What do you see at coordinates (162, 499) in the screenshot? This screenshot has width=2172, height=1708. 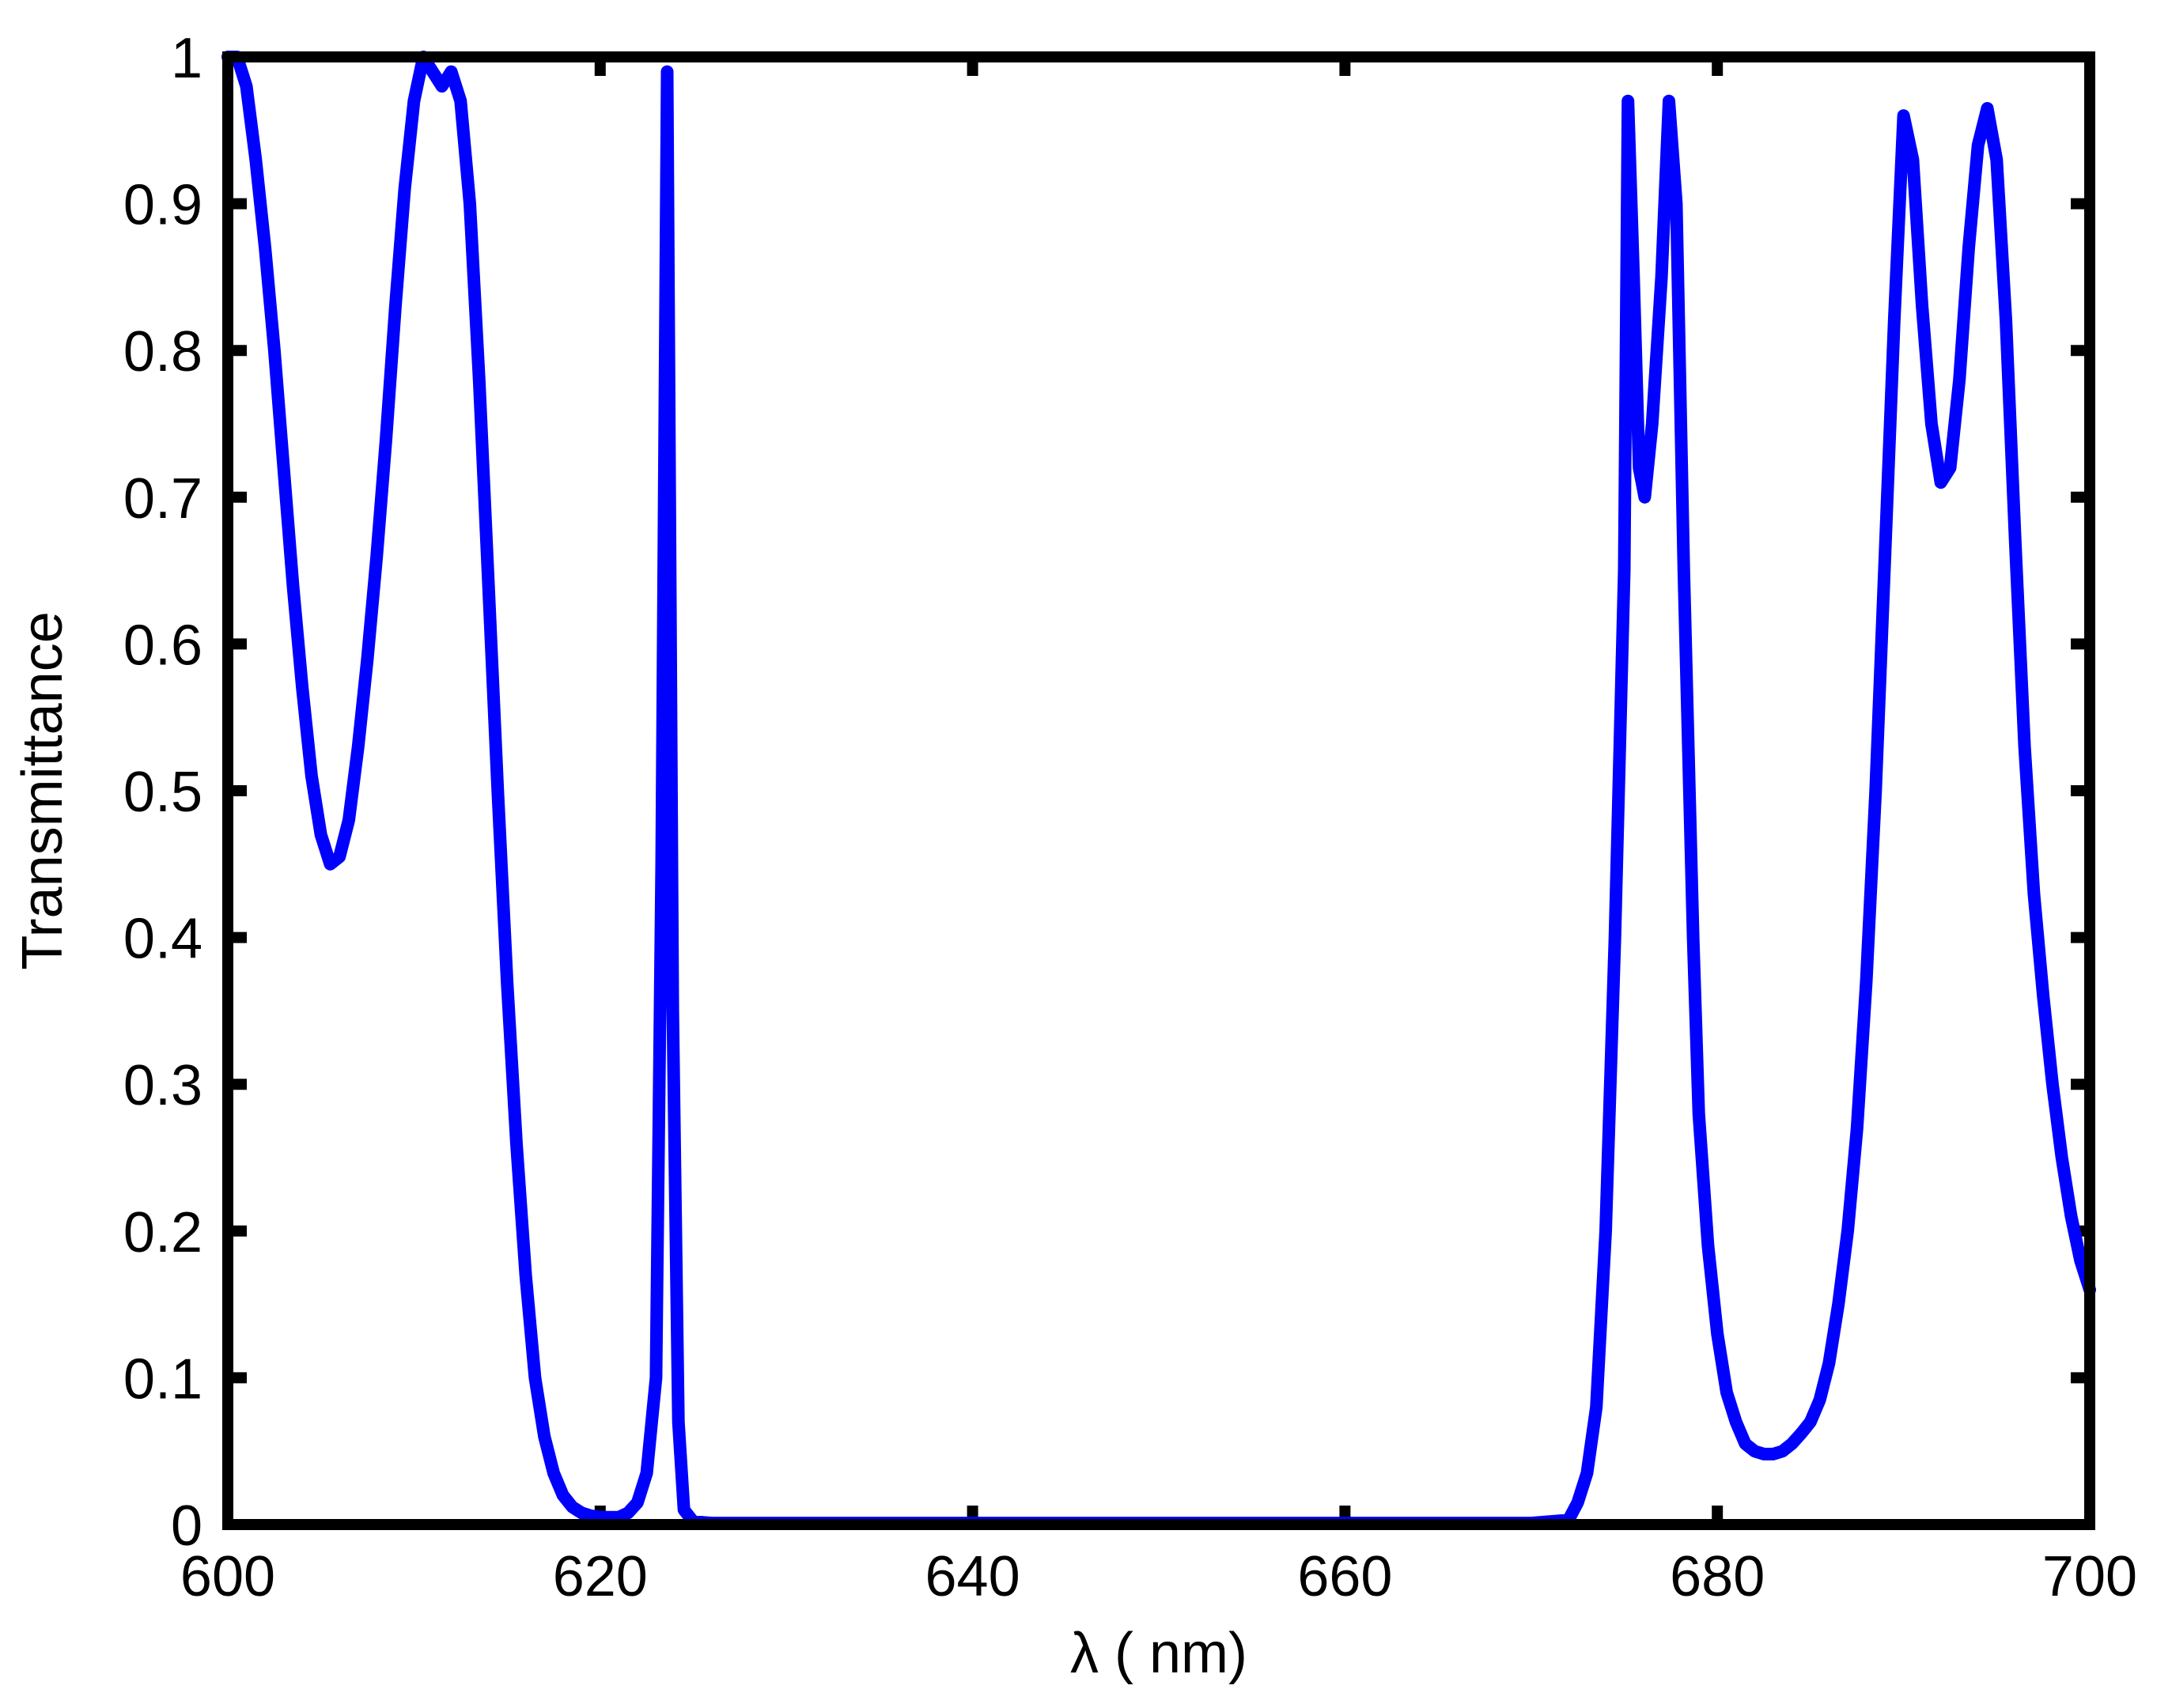 I see `y-tick-label: 0.7` at bounding box center [162, 499].